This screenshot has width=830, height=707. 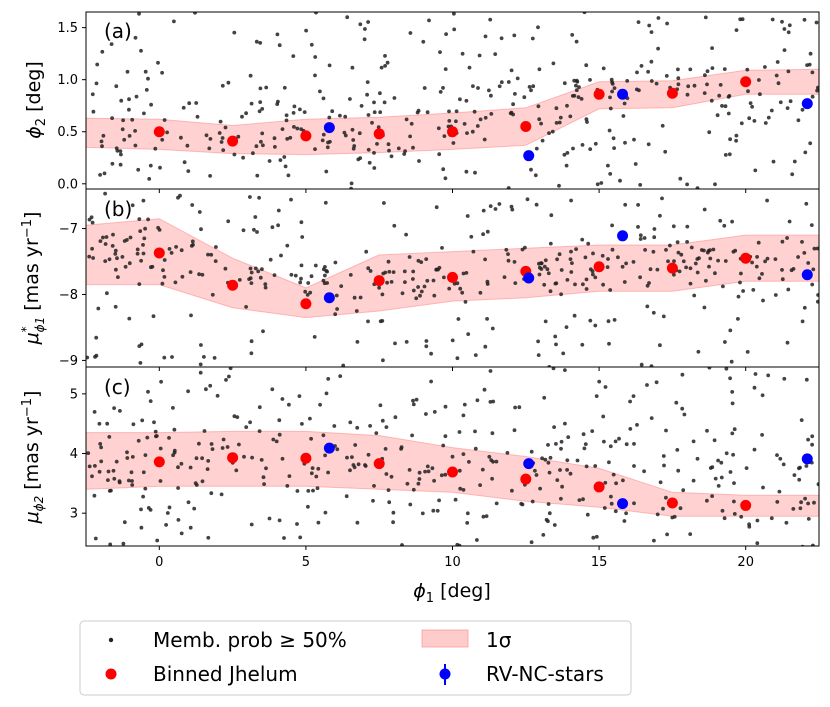 I want to click on legend-label-rv: RV-NC-stars, so click(x=545, y=674).